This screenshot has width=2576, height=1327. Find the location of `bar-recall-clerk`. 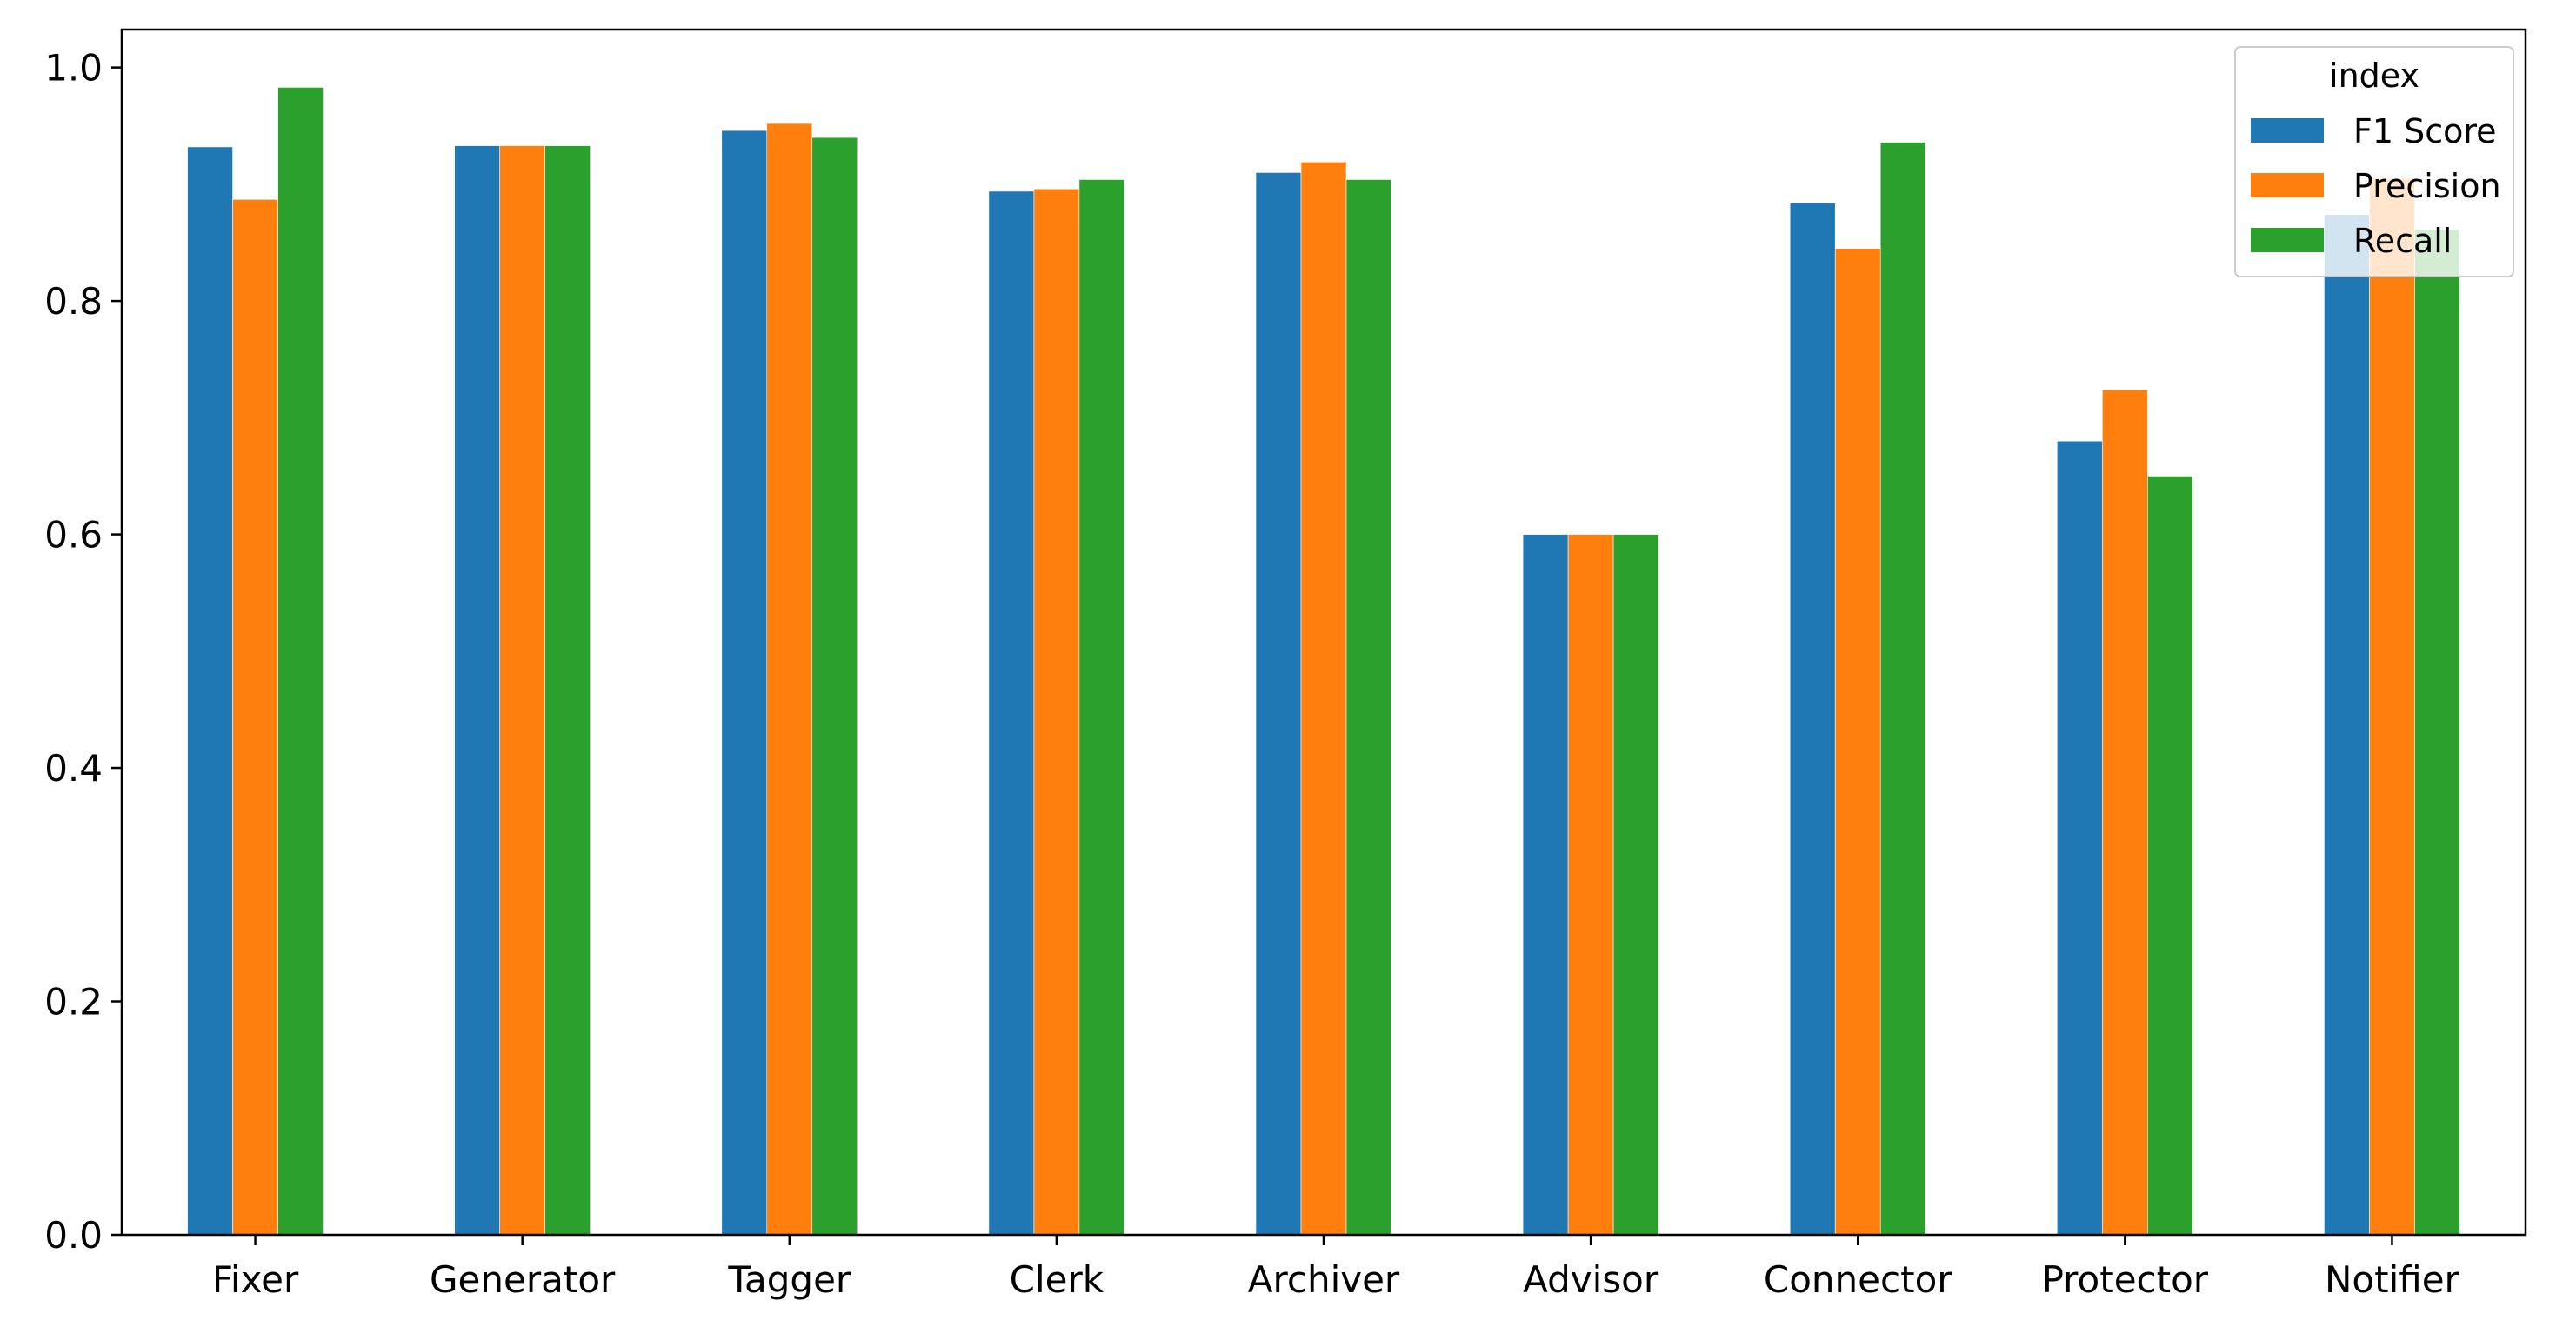

bar-recall-clerk is located at coordinates (1101, 707).